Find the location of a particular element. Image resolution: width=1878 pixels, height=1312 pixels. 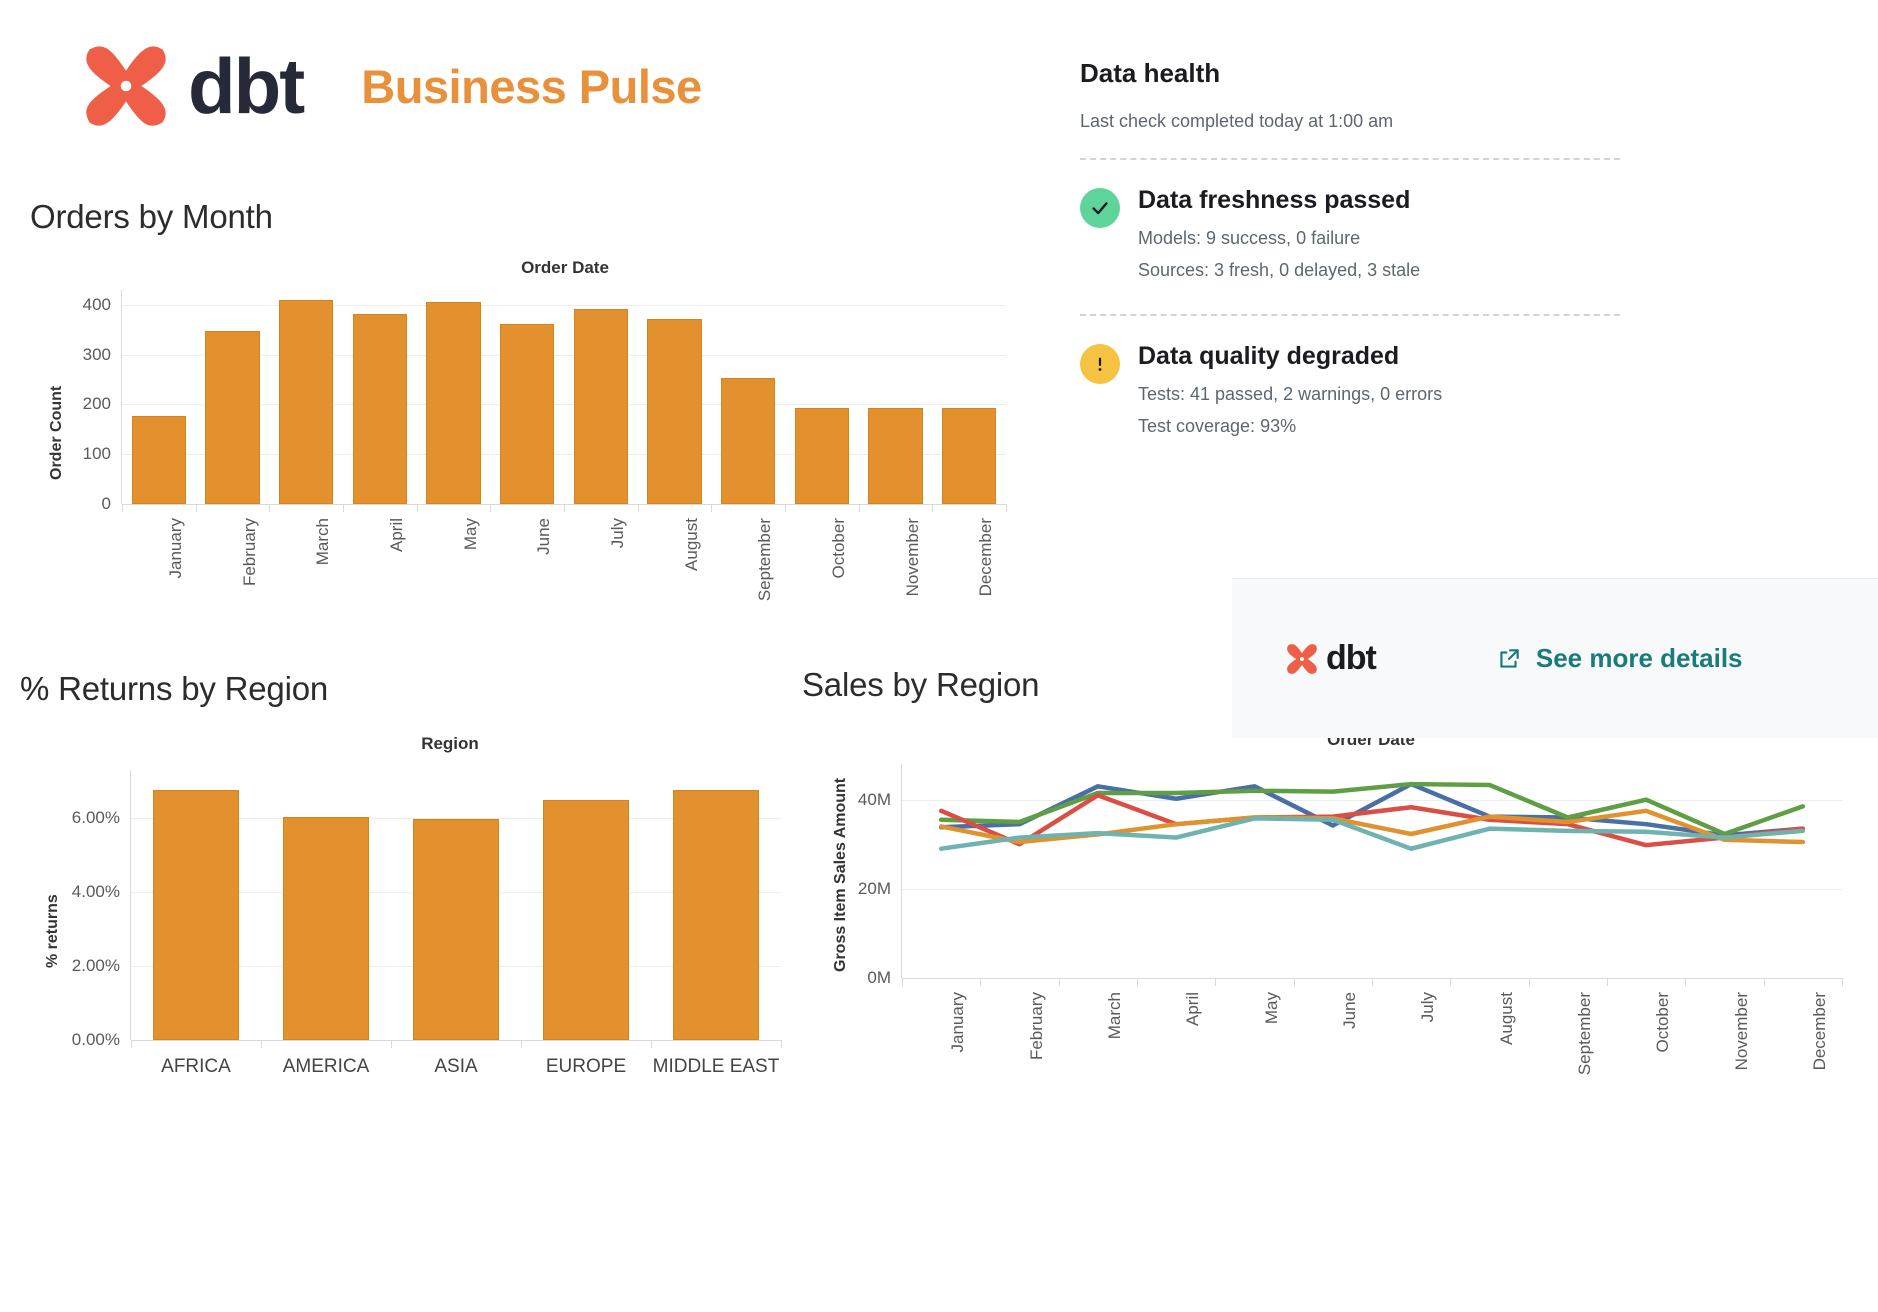

sales-chart-title: Sales by Region is located at coordinates (921, 684).